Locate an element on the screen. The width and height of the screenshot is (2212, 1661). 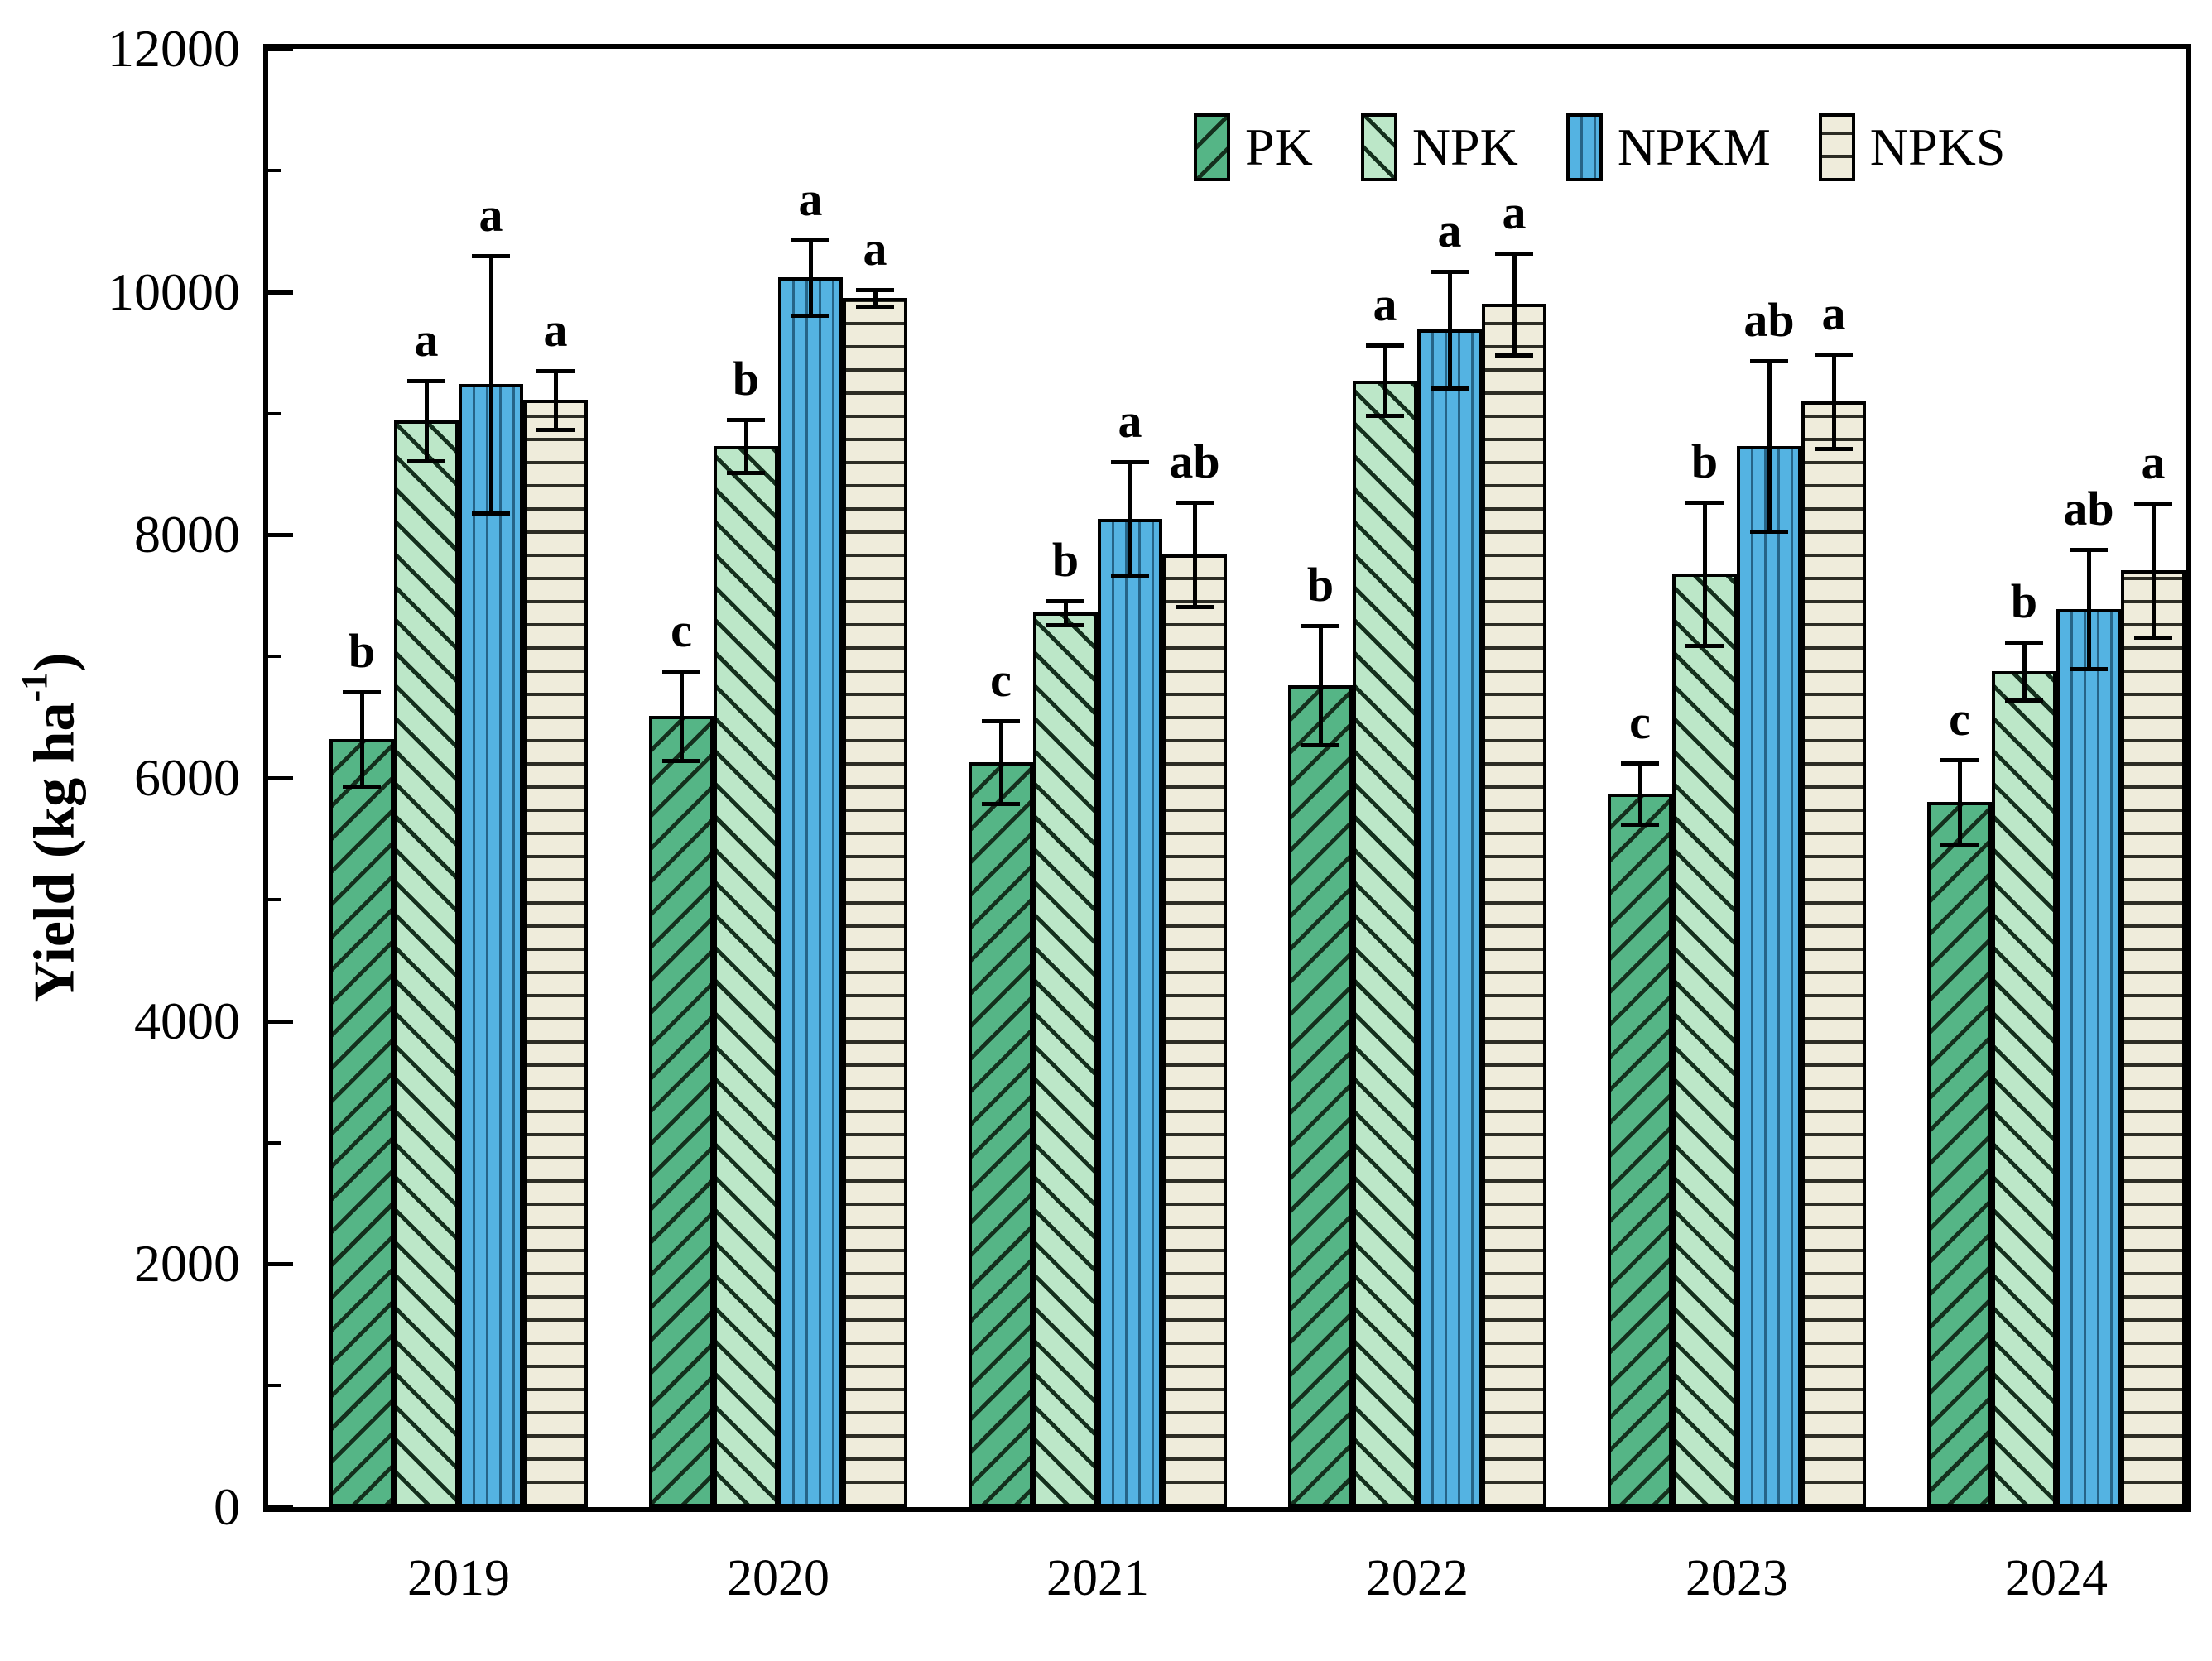
errorbar-cap-low-NPKM-2020 is located at coordinates (810, 315).